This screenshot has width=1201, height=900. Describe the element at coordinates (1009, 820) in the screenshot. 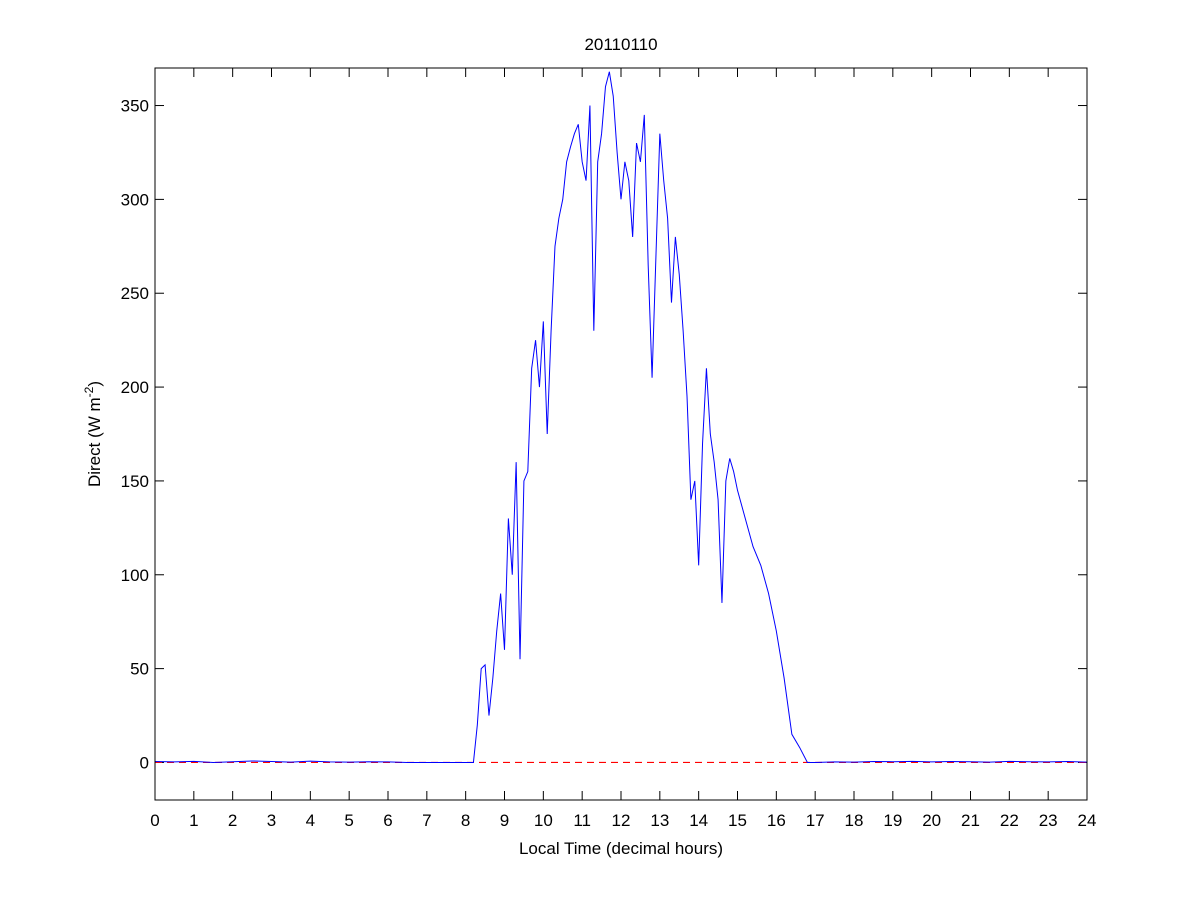

I see `x-tick-label: 22` at that location.